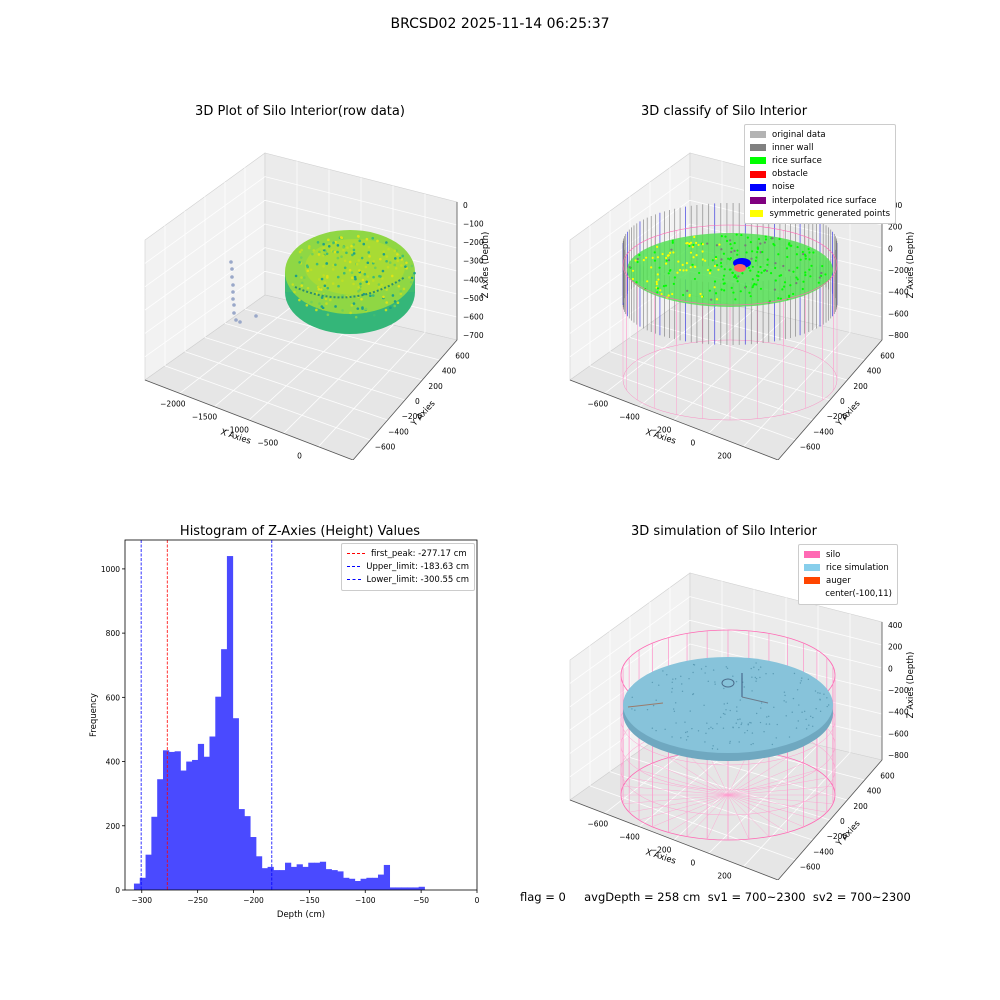  What do you see at coordinates (833, 554) in the screenshot?
I see `legend-label: silo` at bounding box center [833, 554].